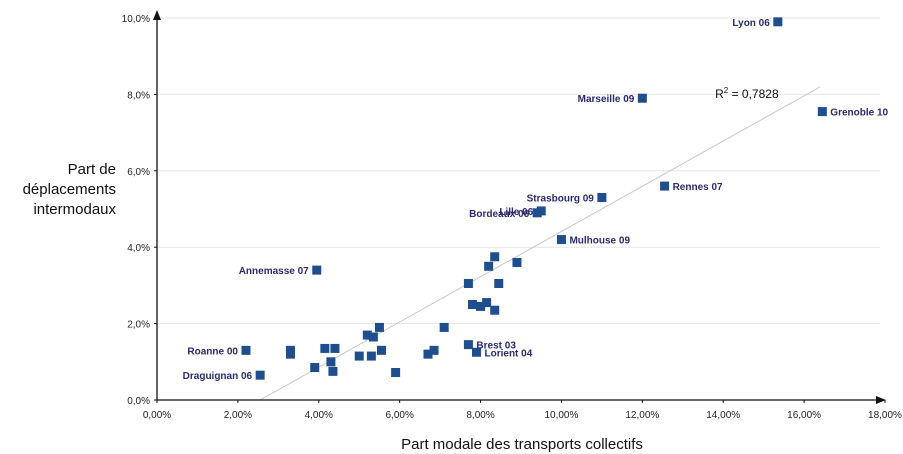 This screenshot has height=454, width=903. Describe the element at coordinates (599, 241) in the screenshot. I see `point-label: Mulhouse 09` at that location.